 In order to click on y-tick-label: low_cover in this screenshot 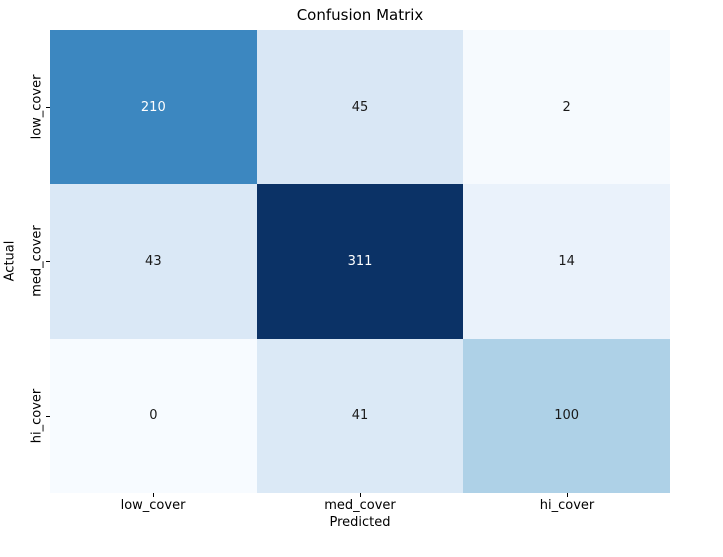, I will do `click(37, 107)`.